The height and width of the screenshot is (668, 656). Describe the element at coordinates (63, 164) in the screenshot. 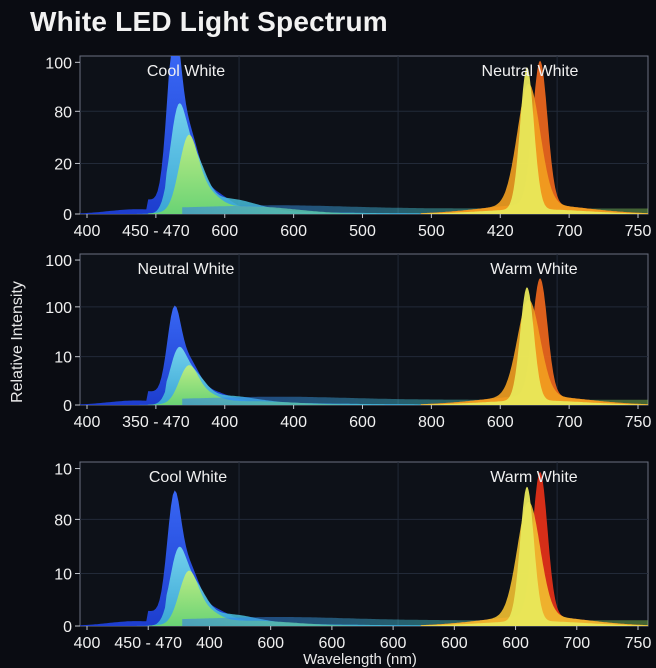

I see `y-tick-label: 20` at that location.